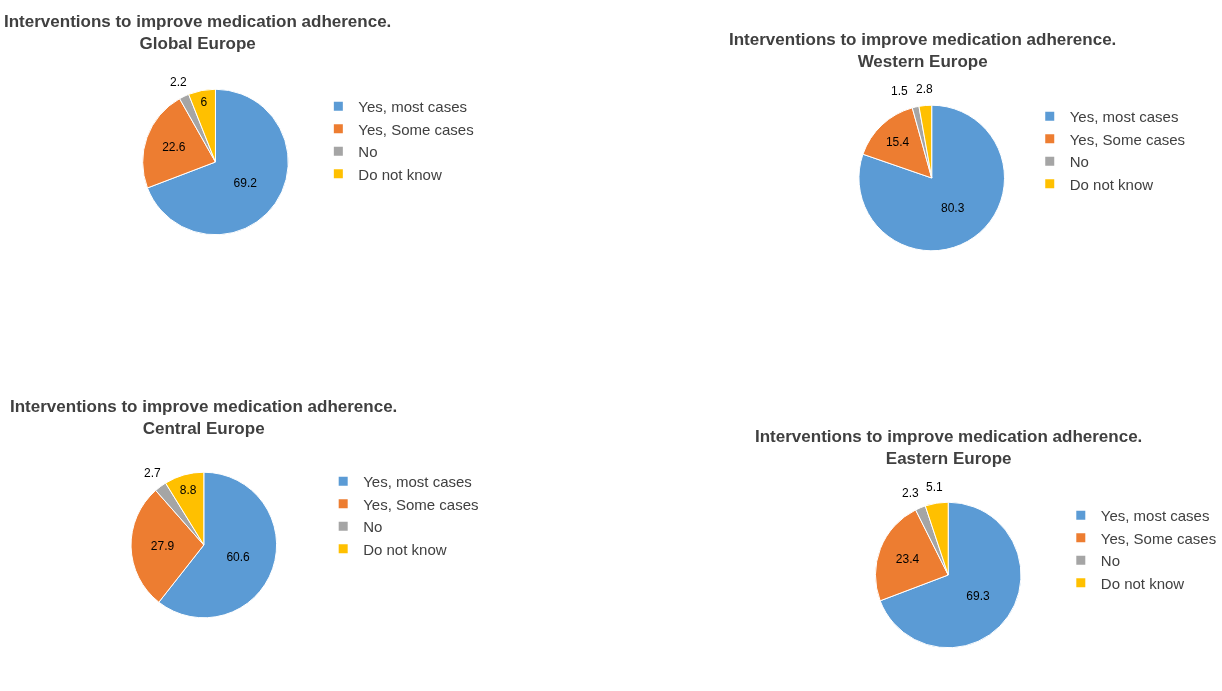 Image resolution: width=1222 pixels, height=691 pixels. What do you see at coordinates (907, 559) in the screenshot?
I see `data-label: 23.4` at bounding box center [907, 559].